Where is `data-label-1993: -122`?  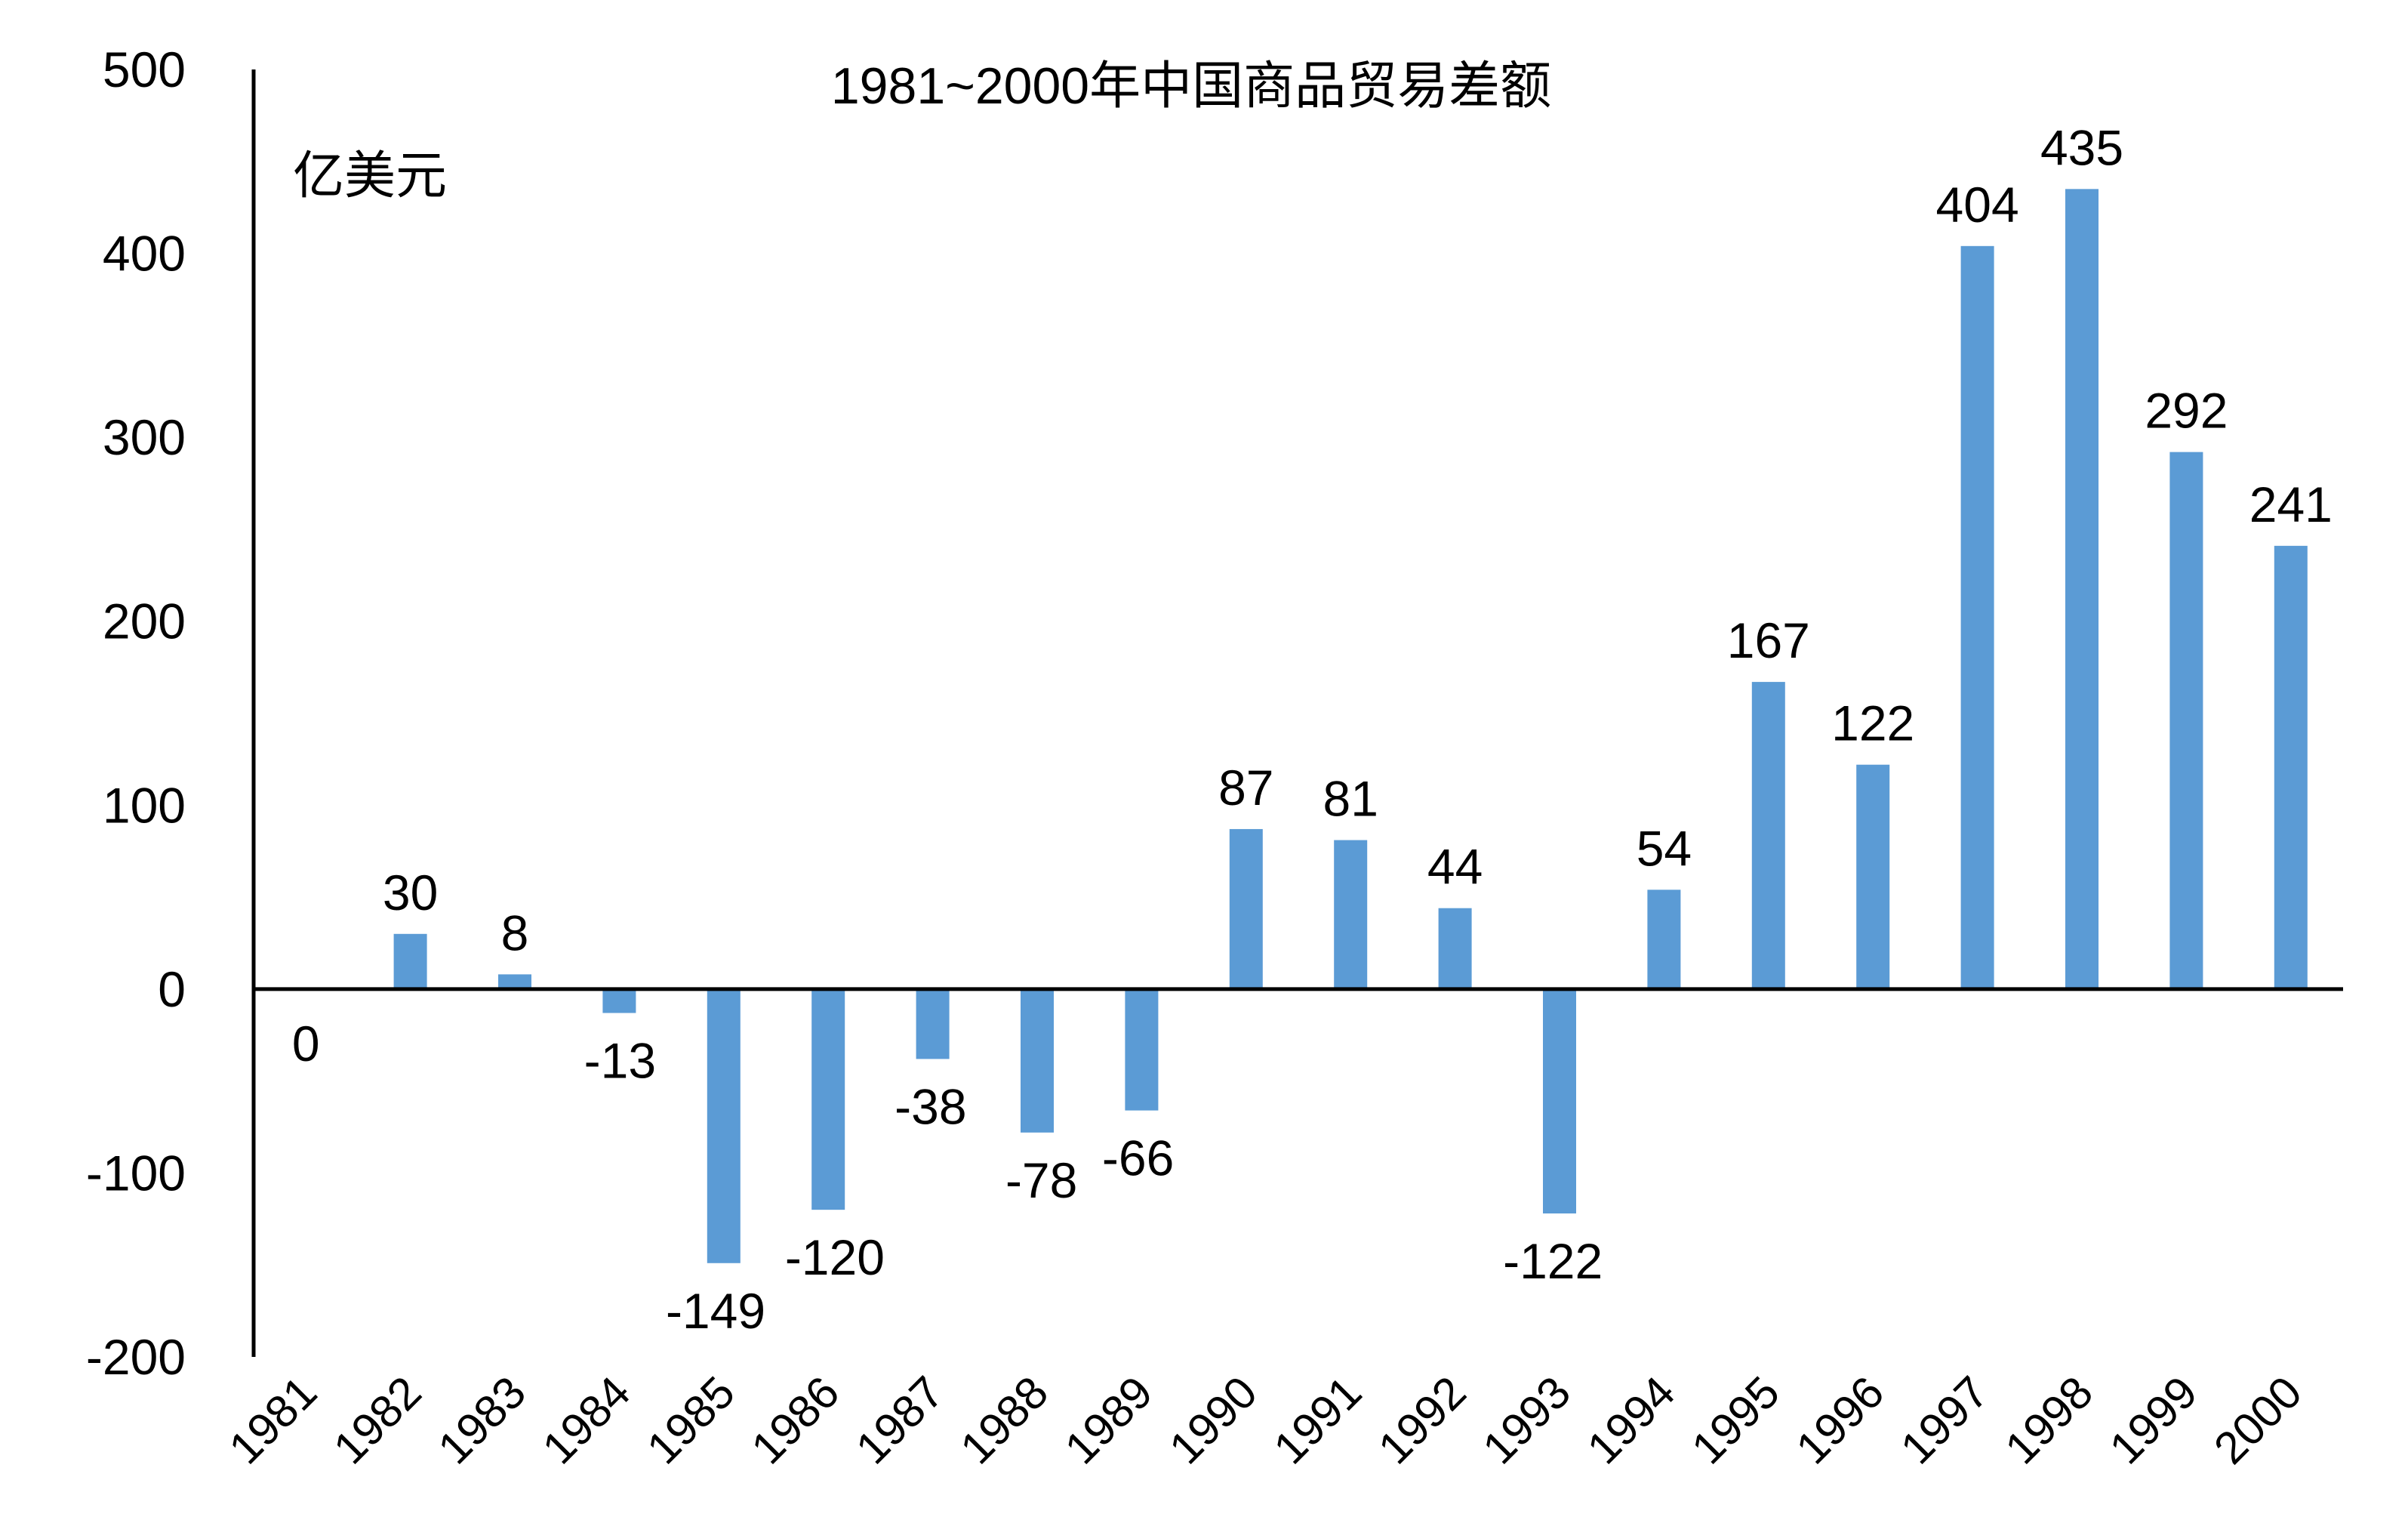
data-label-1993: -122 is located at coordinates (1553, 1261).